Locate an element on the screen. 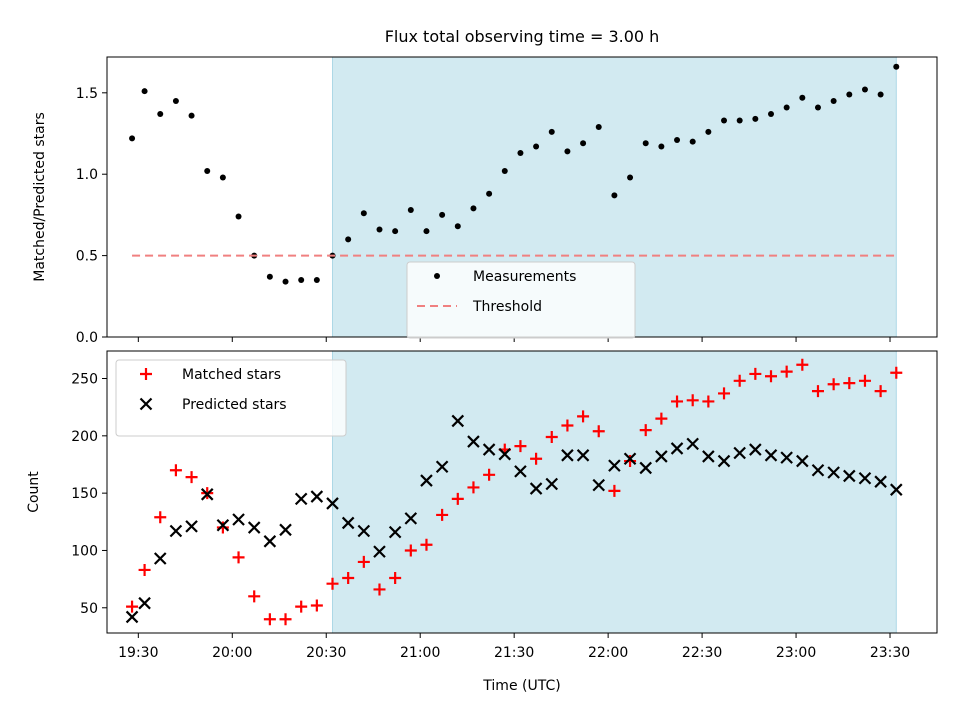 The width and height of the screenshot is (960, 720). x-axis-label: Time (UTC) is located at coordinates (521, 686).